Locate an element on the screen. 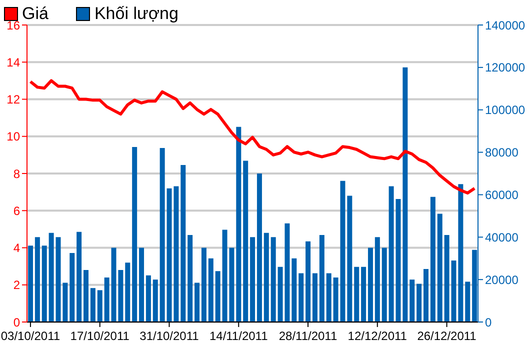  y2-tick-label: 80000 is located at coordinates (502, 153).